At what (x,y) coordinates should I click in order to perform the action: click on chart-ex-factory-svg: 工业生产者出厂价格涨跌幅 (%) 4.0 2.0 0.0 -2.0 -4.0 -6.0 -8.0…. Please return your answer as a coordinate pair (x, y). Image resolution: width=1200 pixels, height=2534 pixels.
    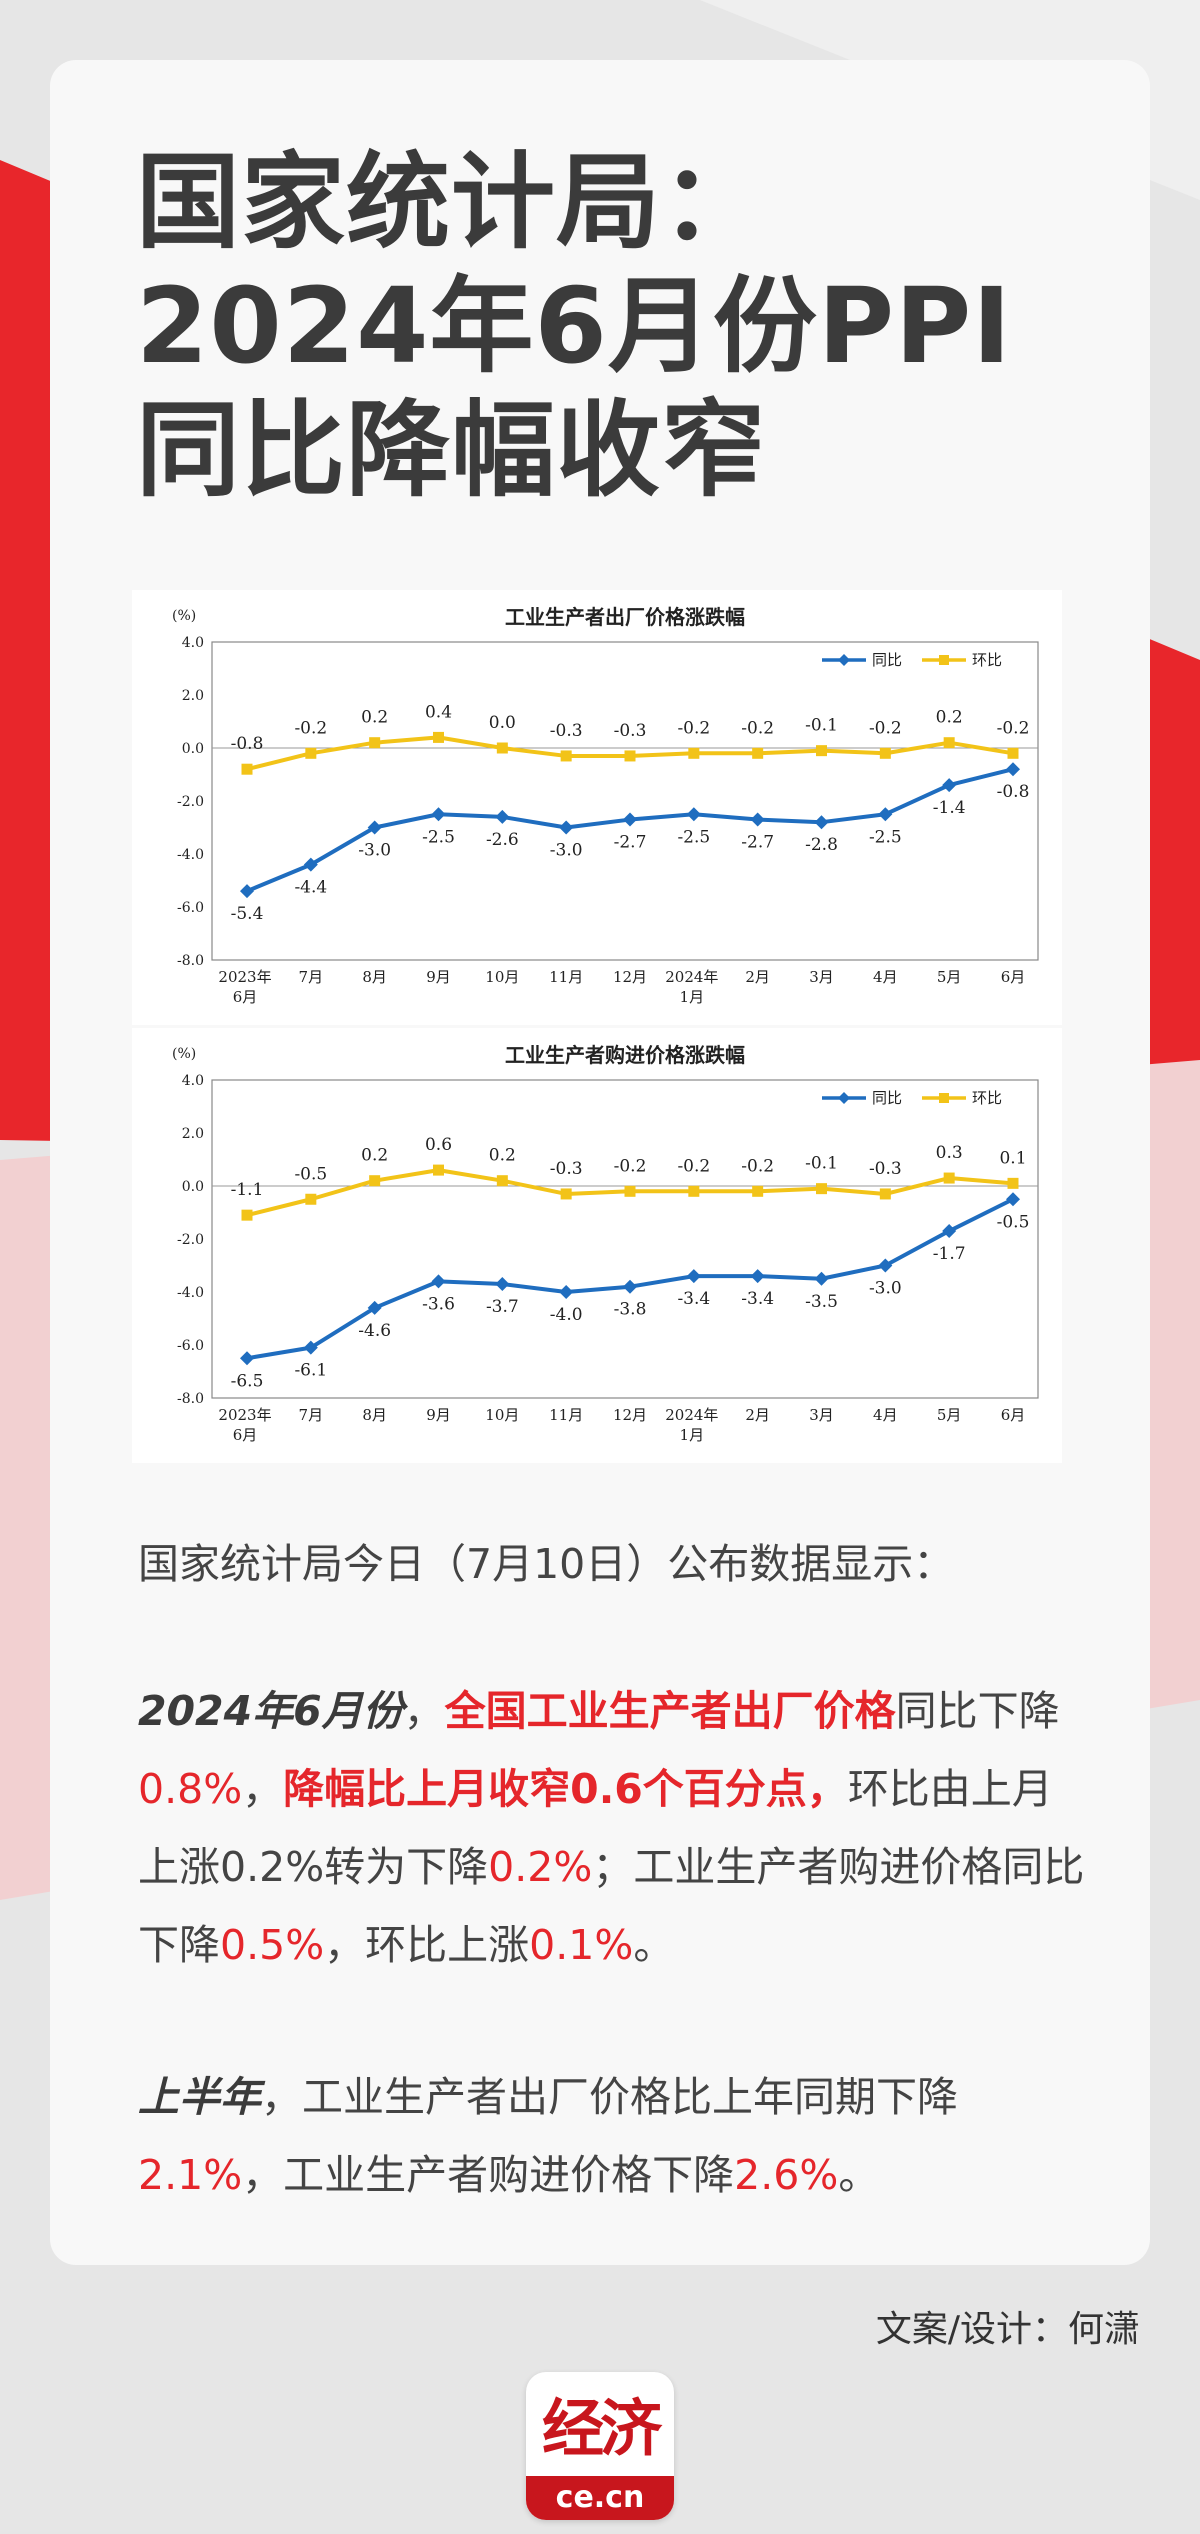
    Looking at the image, I should click on (605, 805).